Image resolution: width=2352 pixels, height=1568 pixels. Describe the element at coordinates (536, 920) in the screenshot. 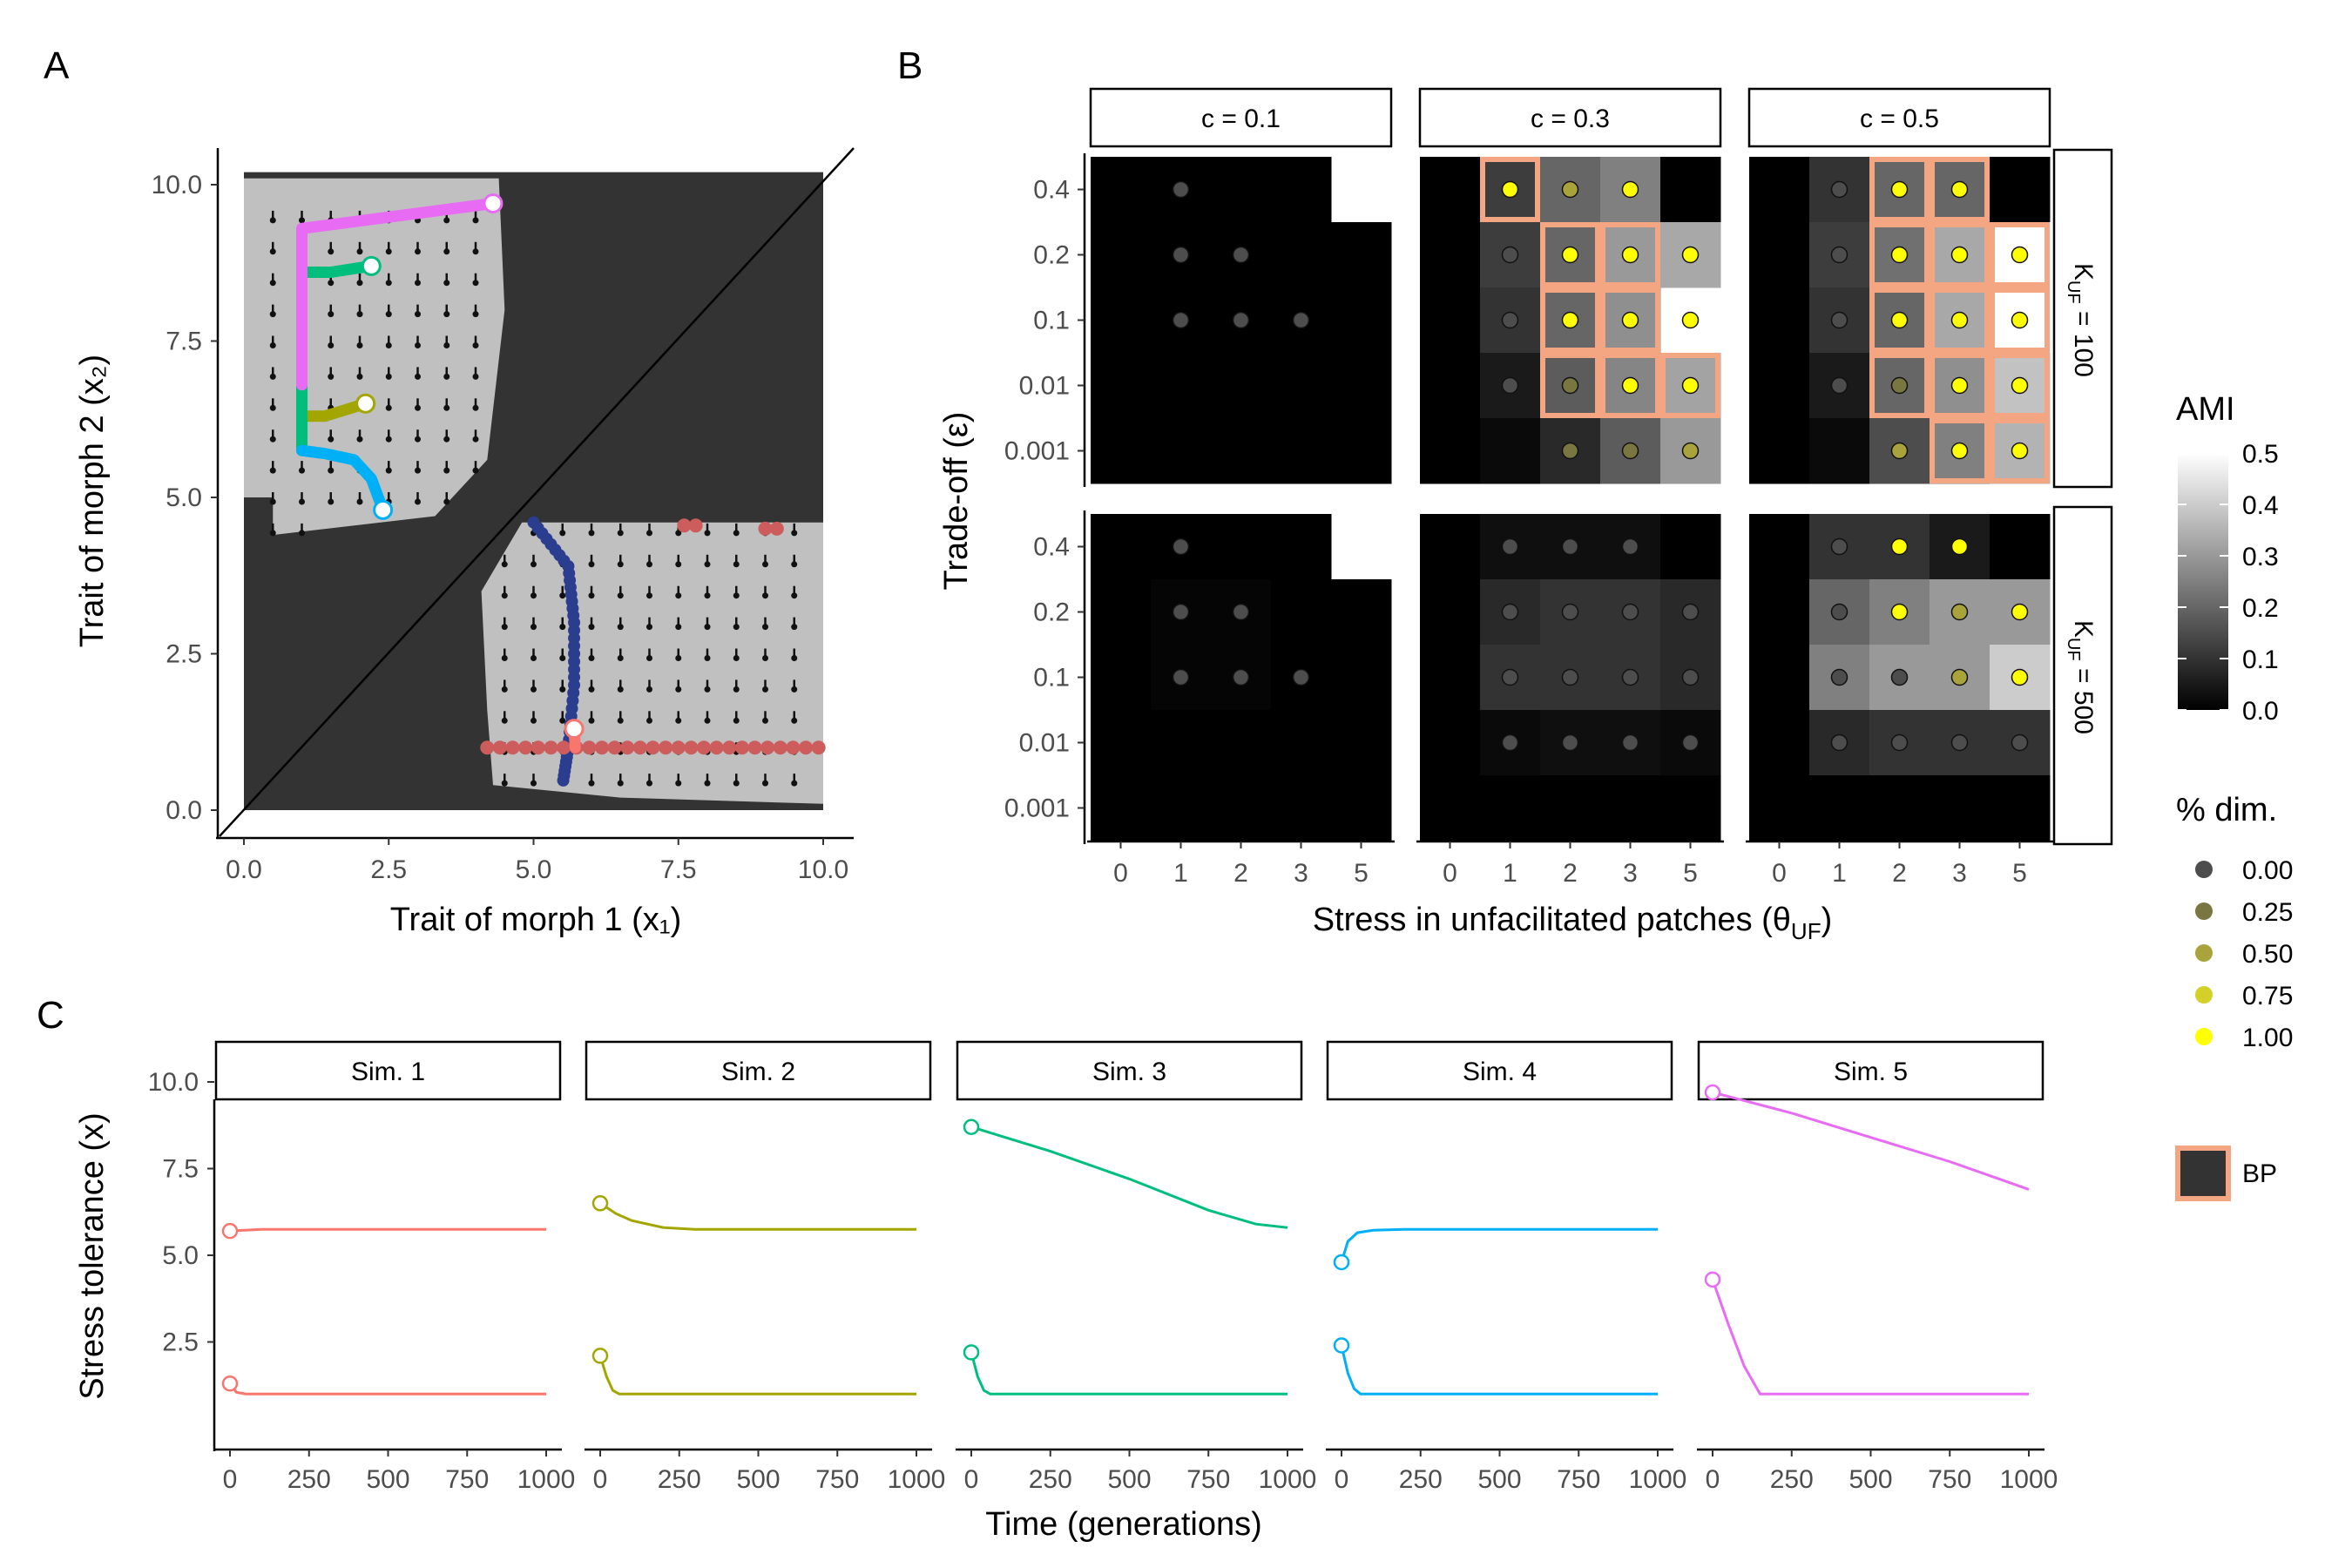

I see `a-x-axis-title: Trait of morph 1 (x₁)` at that location.